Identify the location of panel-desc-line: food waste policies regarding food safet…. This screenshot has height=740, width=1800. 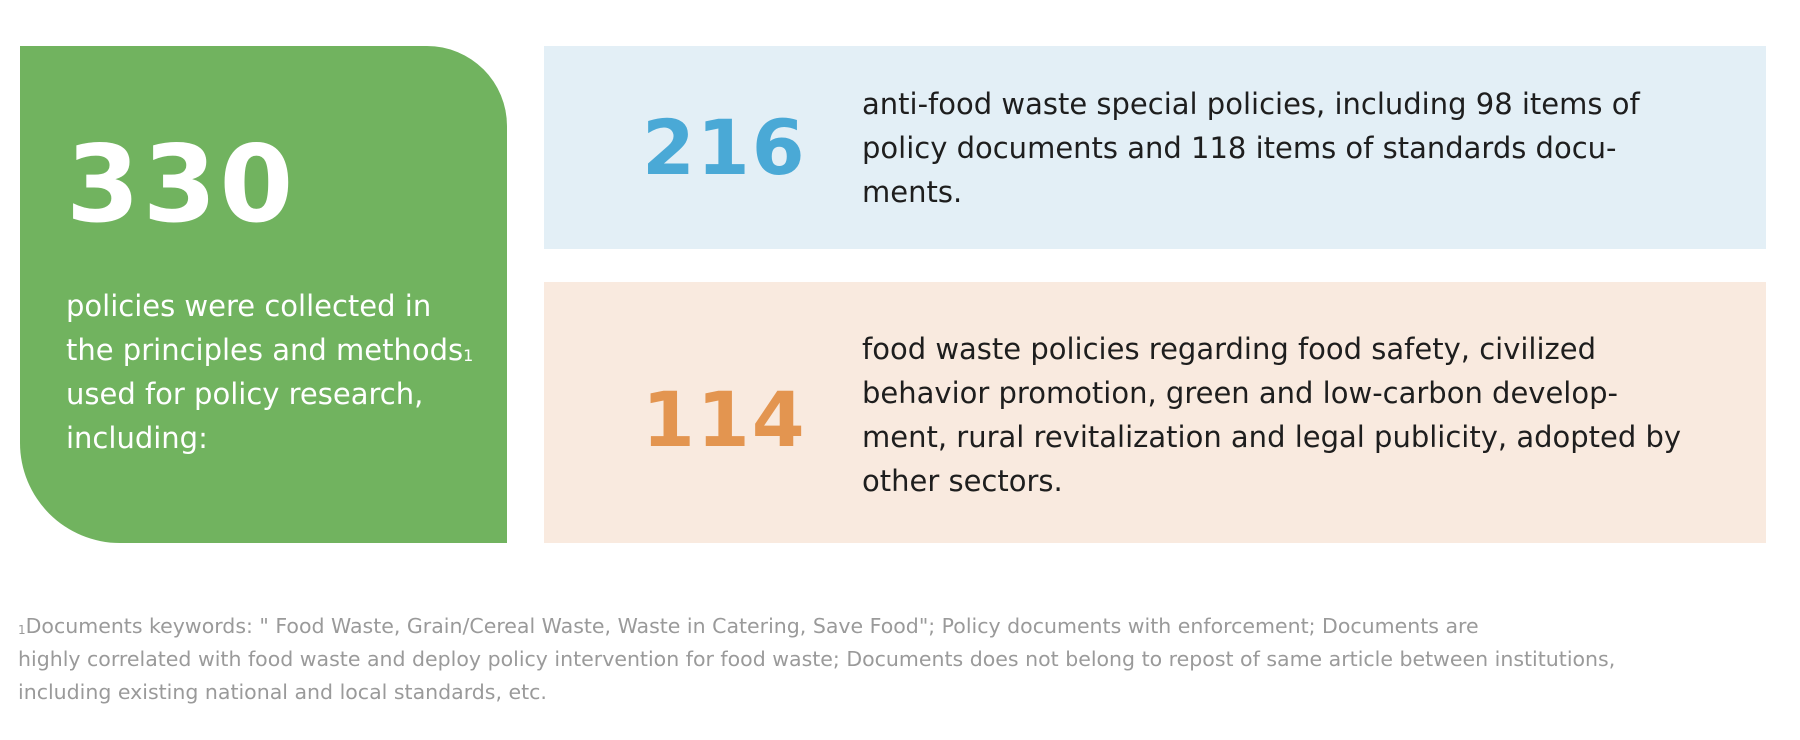
(1229, 349).